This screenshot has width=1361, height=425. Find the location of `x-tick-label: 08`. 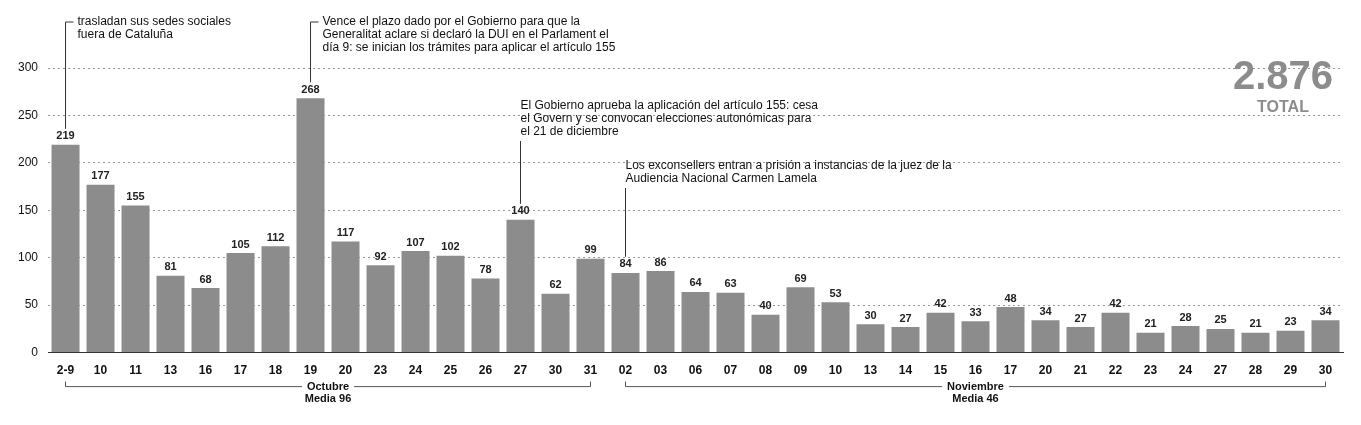

x-tick-label: 08 is located at coordinates (765, 370).